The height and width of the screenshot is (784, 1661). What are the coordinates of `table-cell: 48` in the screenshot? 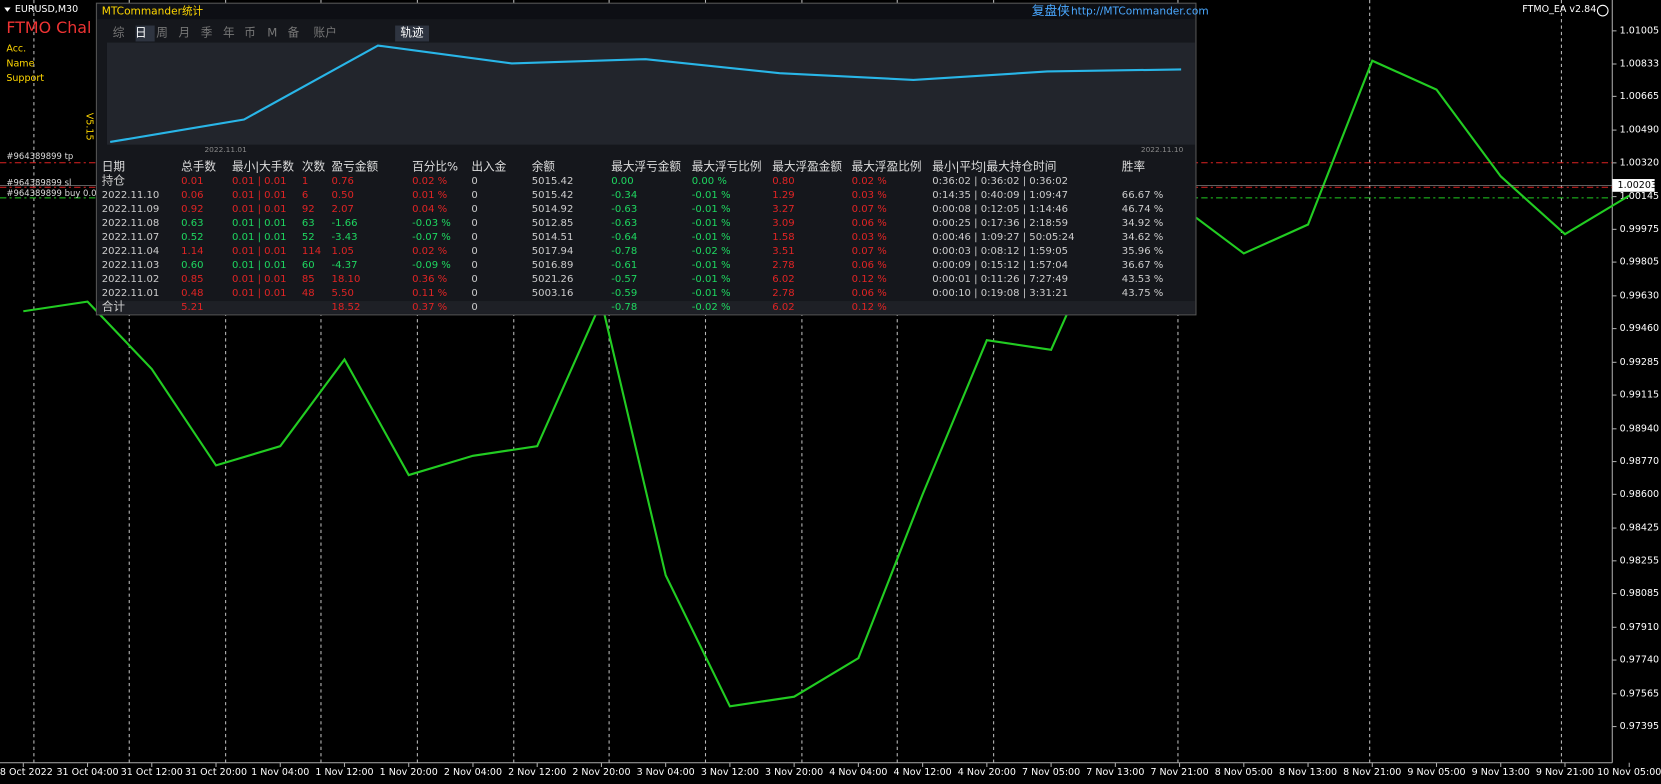 It's located at (308, 293).